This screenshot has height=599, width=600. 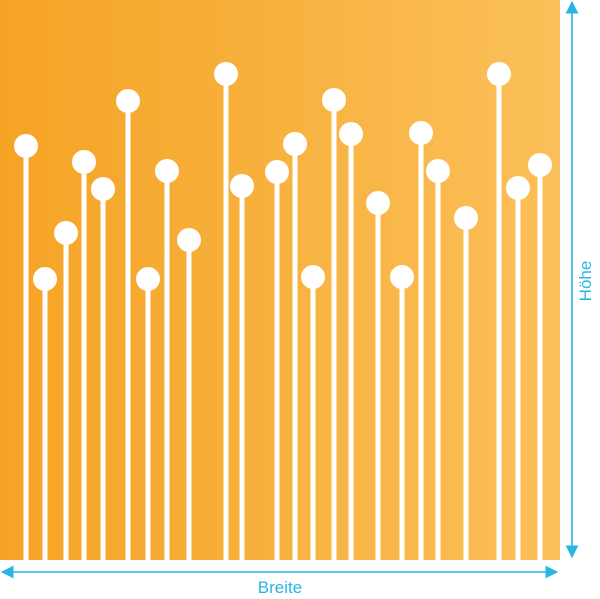 I want to click on width-label: Breite, so click(x=280, y=587).